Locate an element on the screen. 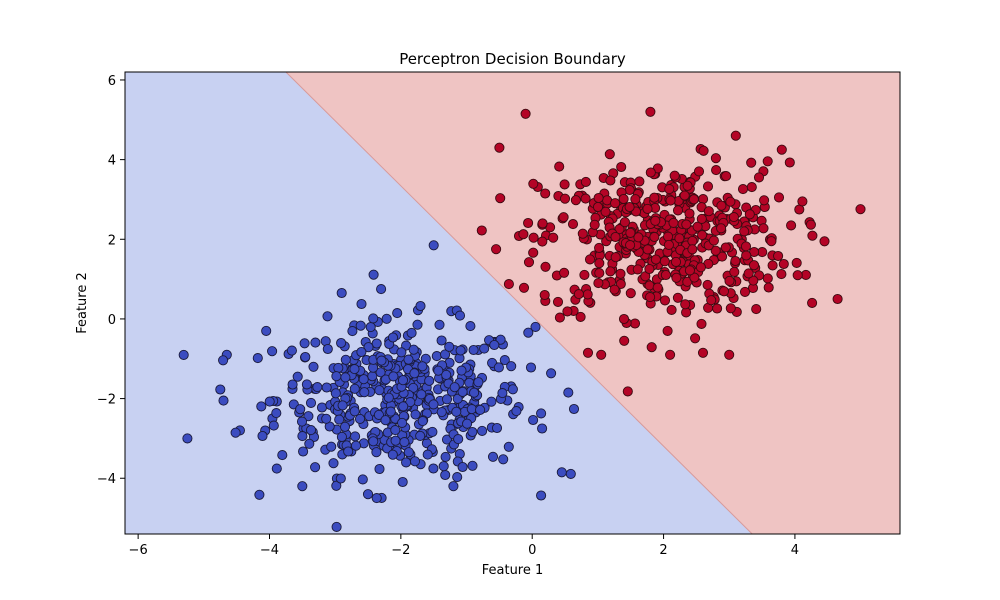 The height and width of the screenshot is (600, 1000). y-tick-label: 4 is located at coordinates (112, 161).